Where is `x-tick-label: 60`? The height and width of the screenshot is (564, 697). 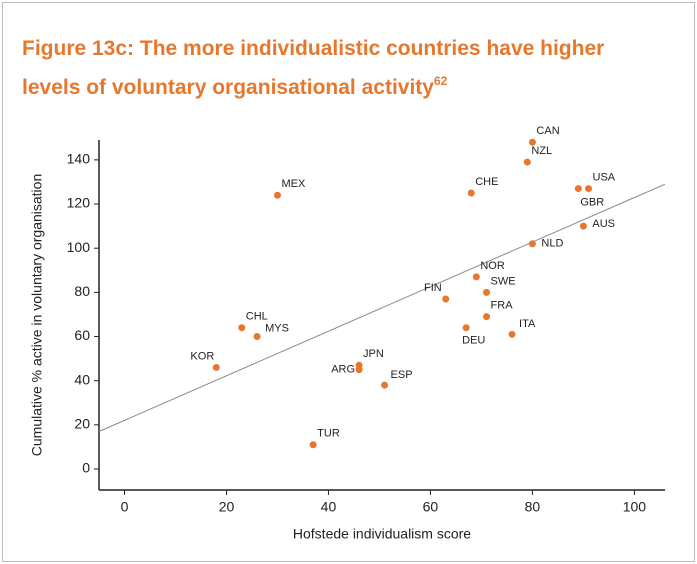
x-tick-label: 60 is located at coordinates (431, 507).